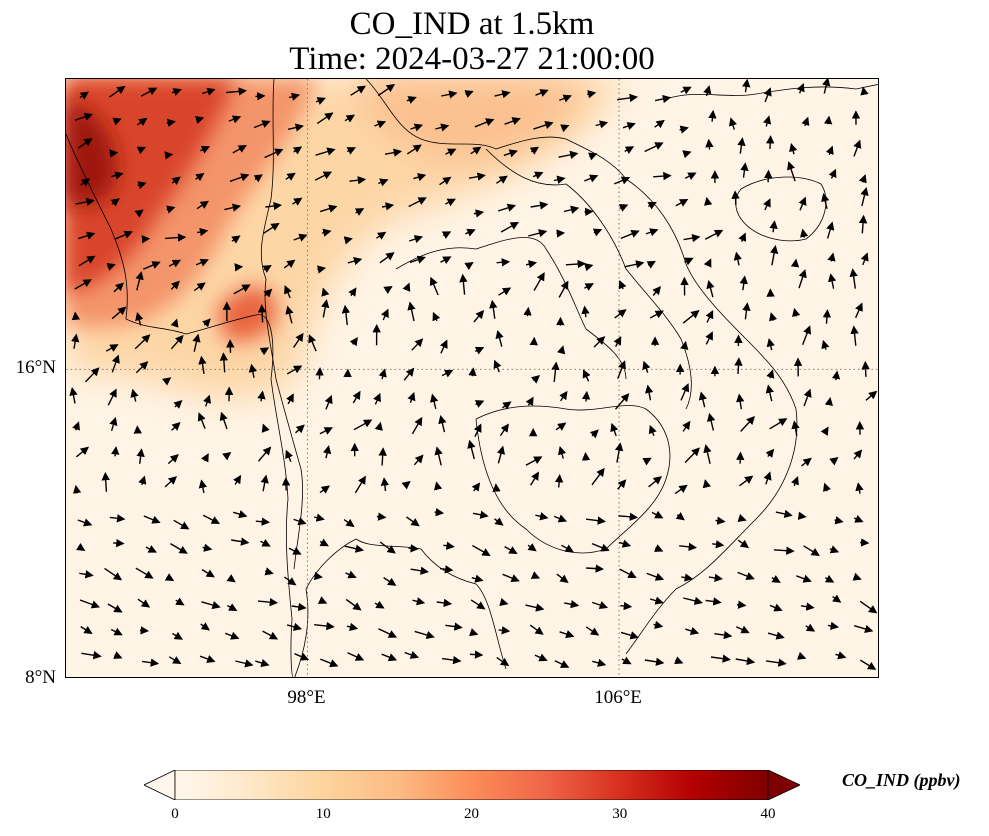 This screenshot has width=989, height=836. Describe the element at coordinates (281, 324) in the screenshot. I see `myanmar-thailand-border` at that location.